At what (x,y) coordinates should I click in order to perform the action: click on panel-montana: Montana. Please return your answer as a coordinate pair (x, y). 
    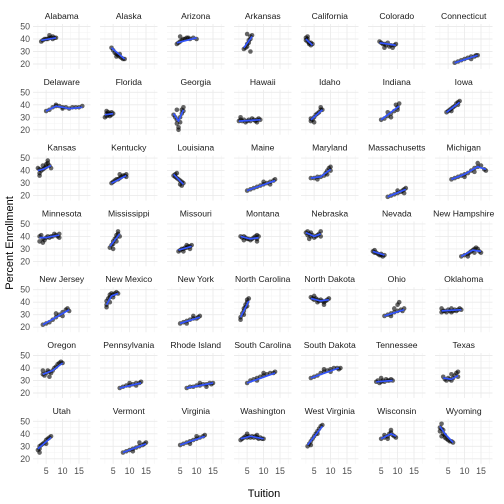
    Looking at the image, I should click on (263, 237).